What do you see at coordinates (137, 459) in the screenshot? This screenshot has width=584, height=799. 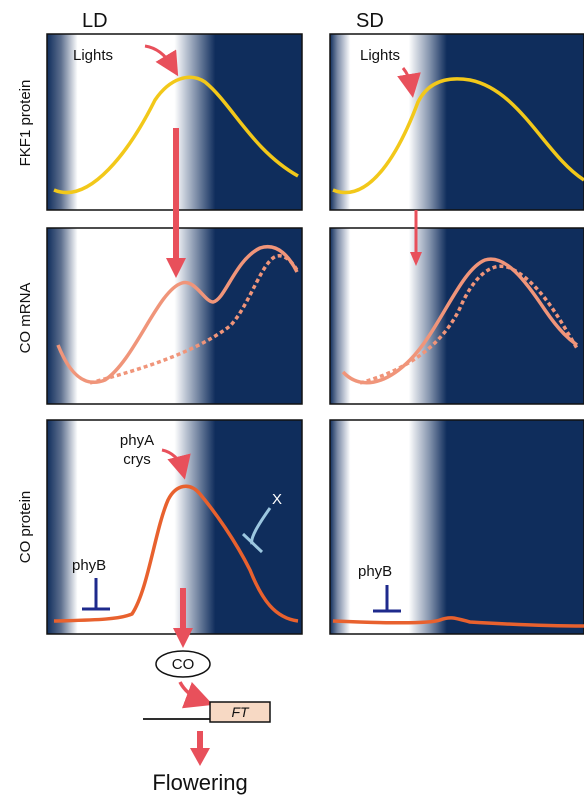 I see `crys-label: crys` at bounding box center [137, 459].